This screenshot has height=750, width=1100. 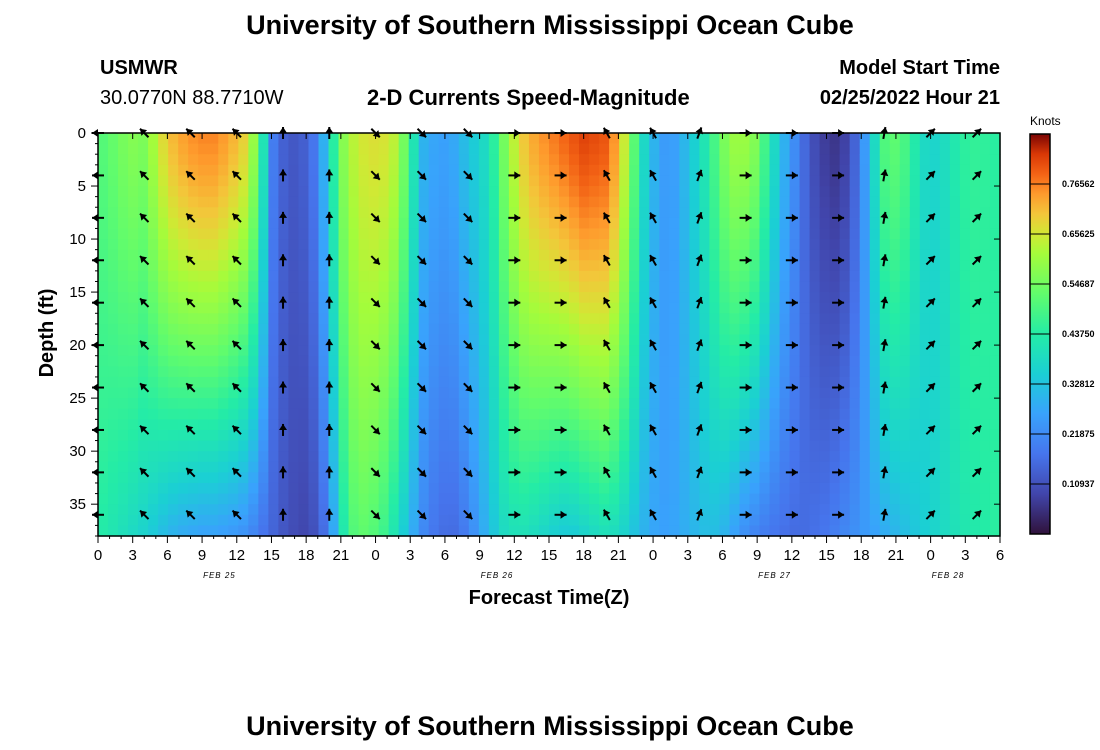 What do you see at coordinates (1045, 121) in the screenshot?
I see `colorbar-units: Knots` at bounding box center [1045, 121].